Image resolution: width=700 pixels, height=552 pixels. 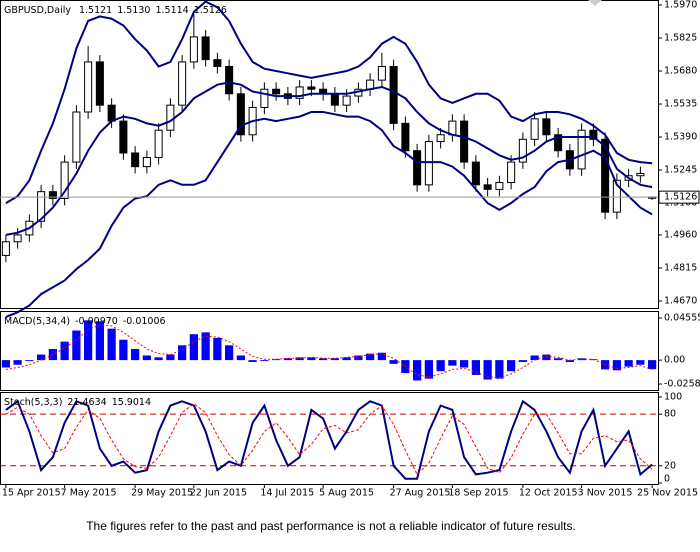 I want to click on x-tick-label: 29 May 2015, so click(x=162, y=493).